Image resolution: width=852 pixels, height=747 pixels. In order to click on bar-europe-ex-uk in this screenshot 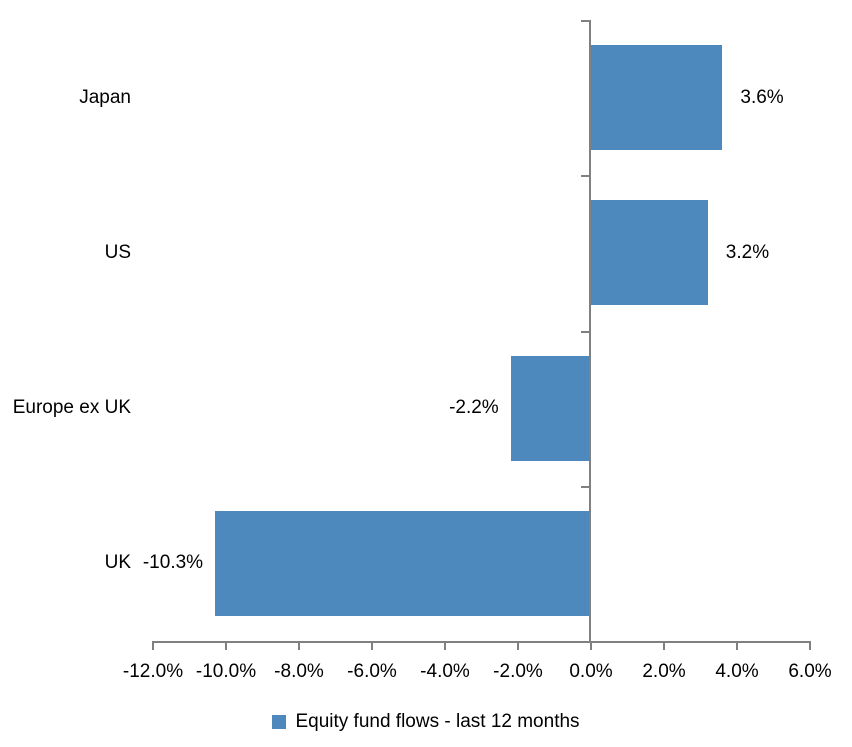, I will do `click(550, 408)`.